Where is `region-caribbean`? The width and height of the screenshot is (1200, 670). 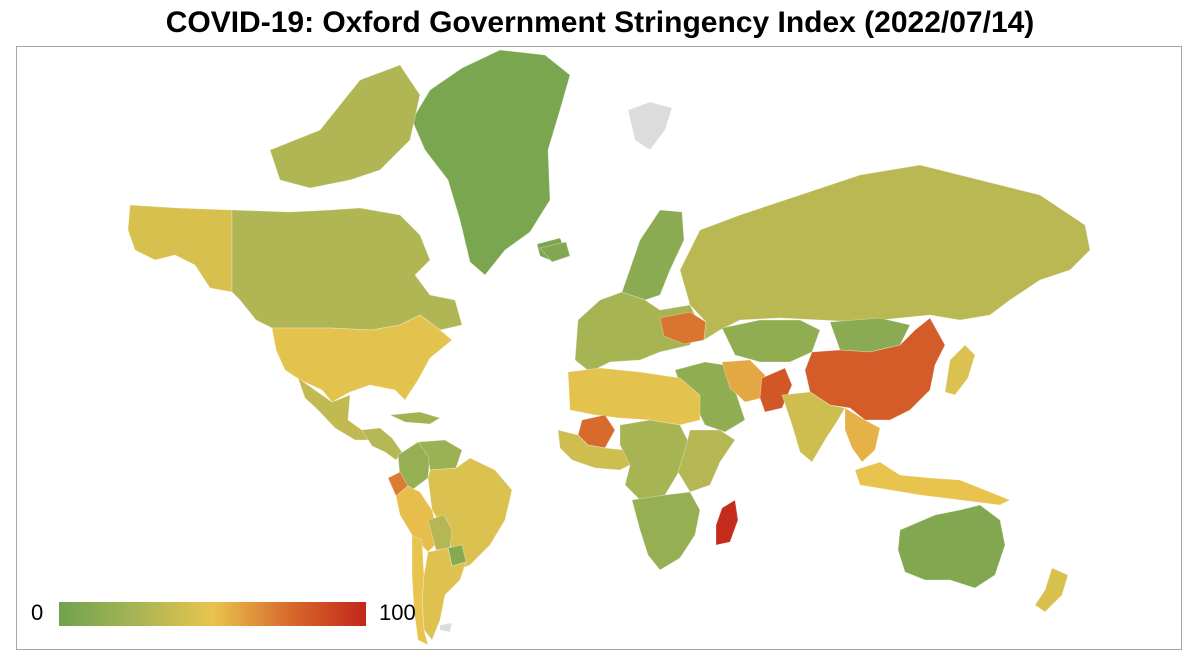
region-caribbean is located at coordinates (414, 418).